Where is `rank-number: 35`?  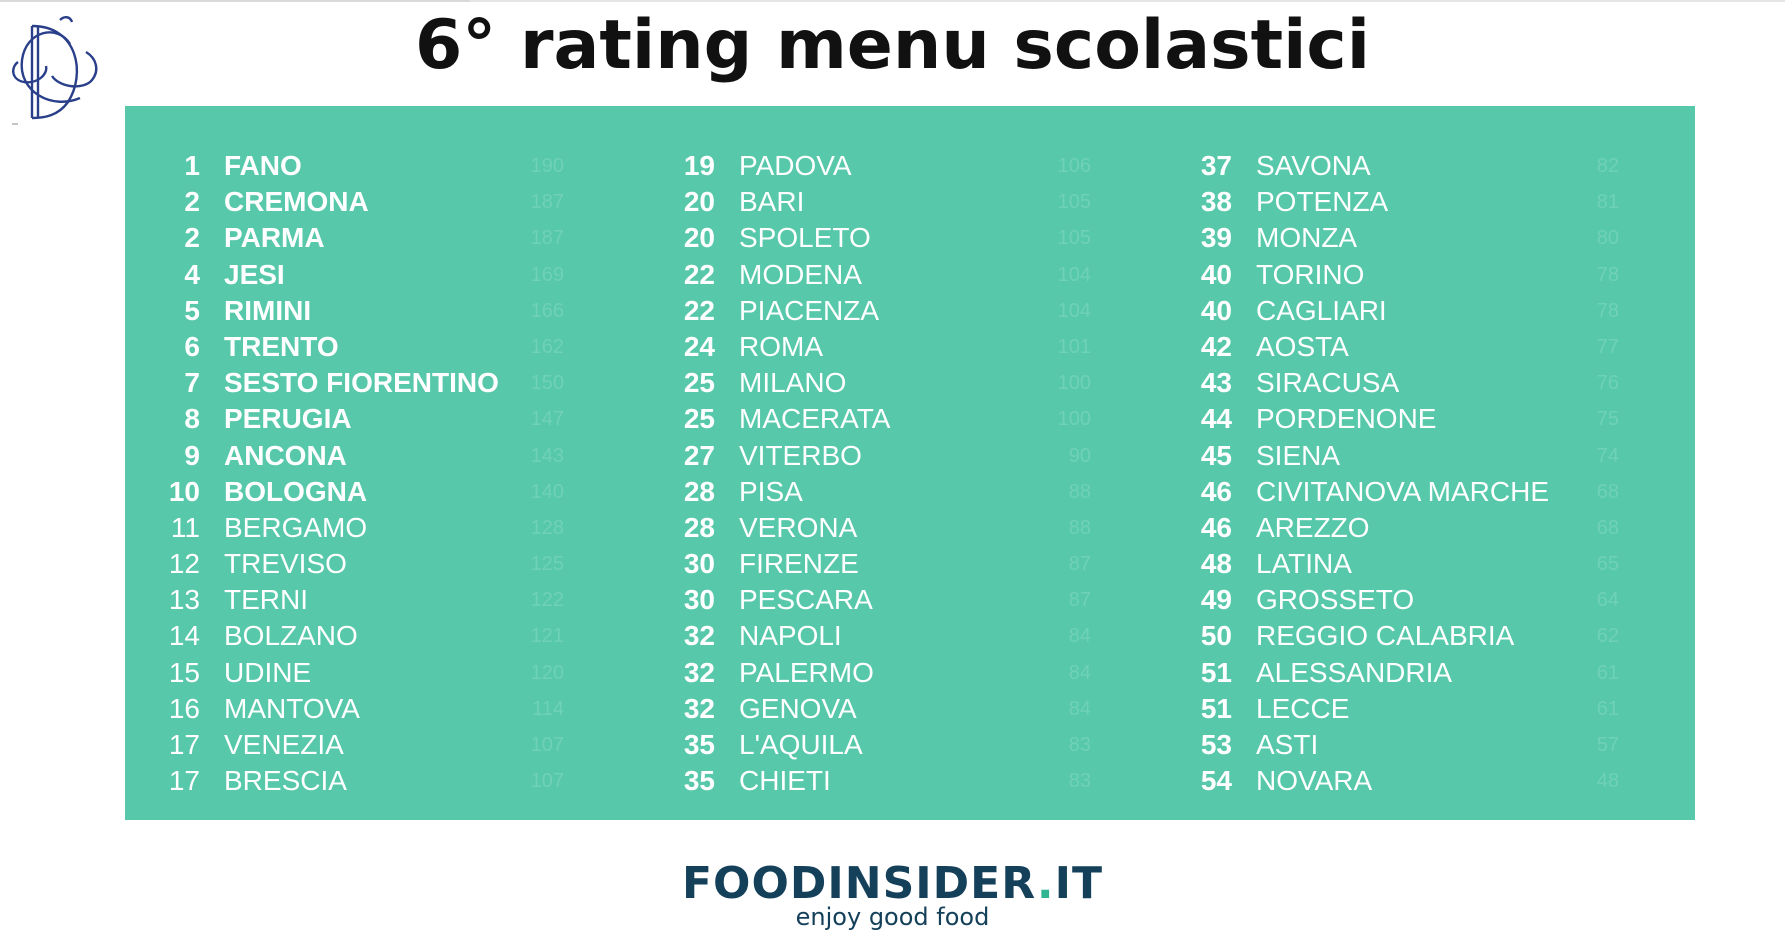 rank-number: 35 is located at coordinates (699, 744).